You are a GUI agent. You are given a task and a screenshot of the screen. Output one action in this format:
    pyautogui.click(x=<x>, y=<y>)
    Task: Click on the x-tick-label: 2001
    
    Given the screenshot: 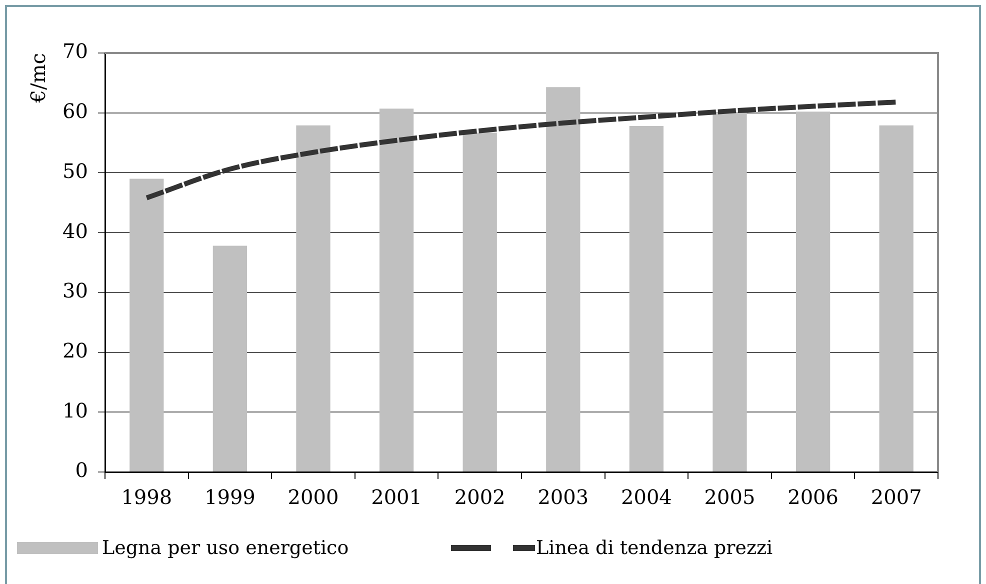 What is the action you would take?
    pyautogui.click(x=396, y=497)
    